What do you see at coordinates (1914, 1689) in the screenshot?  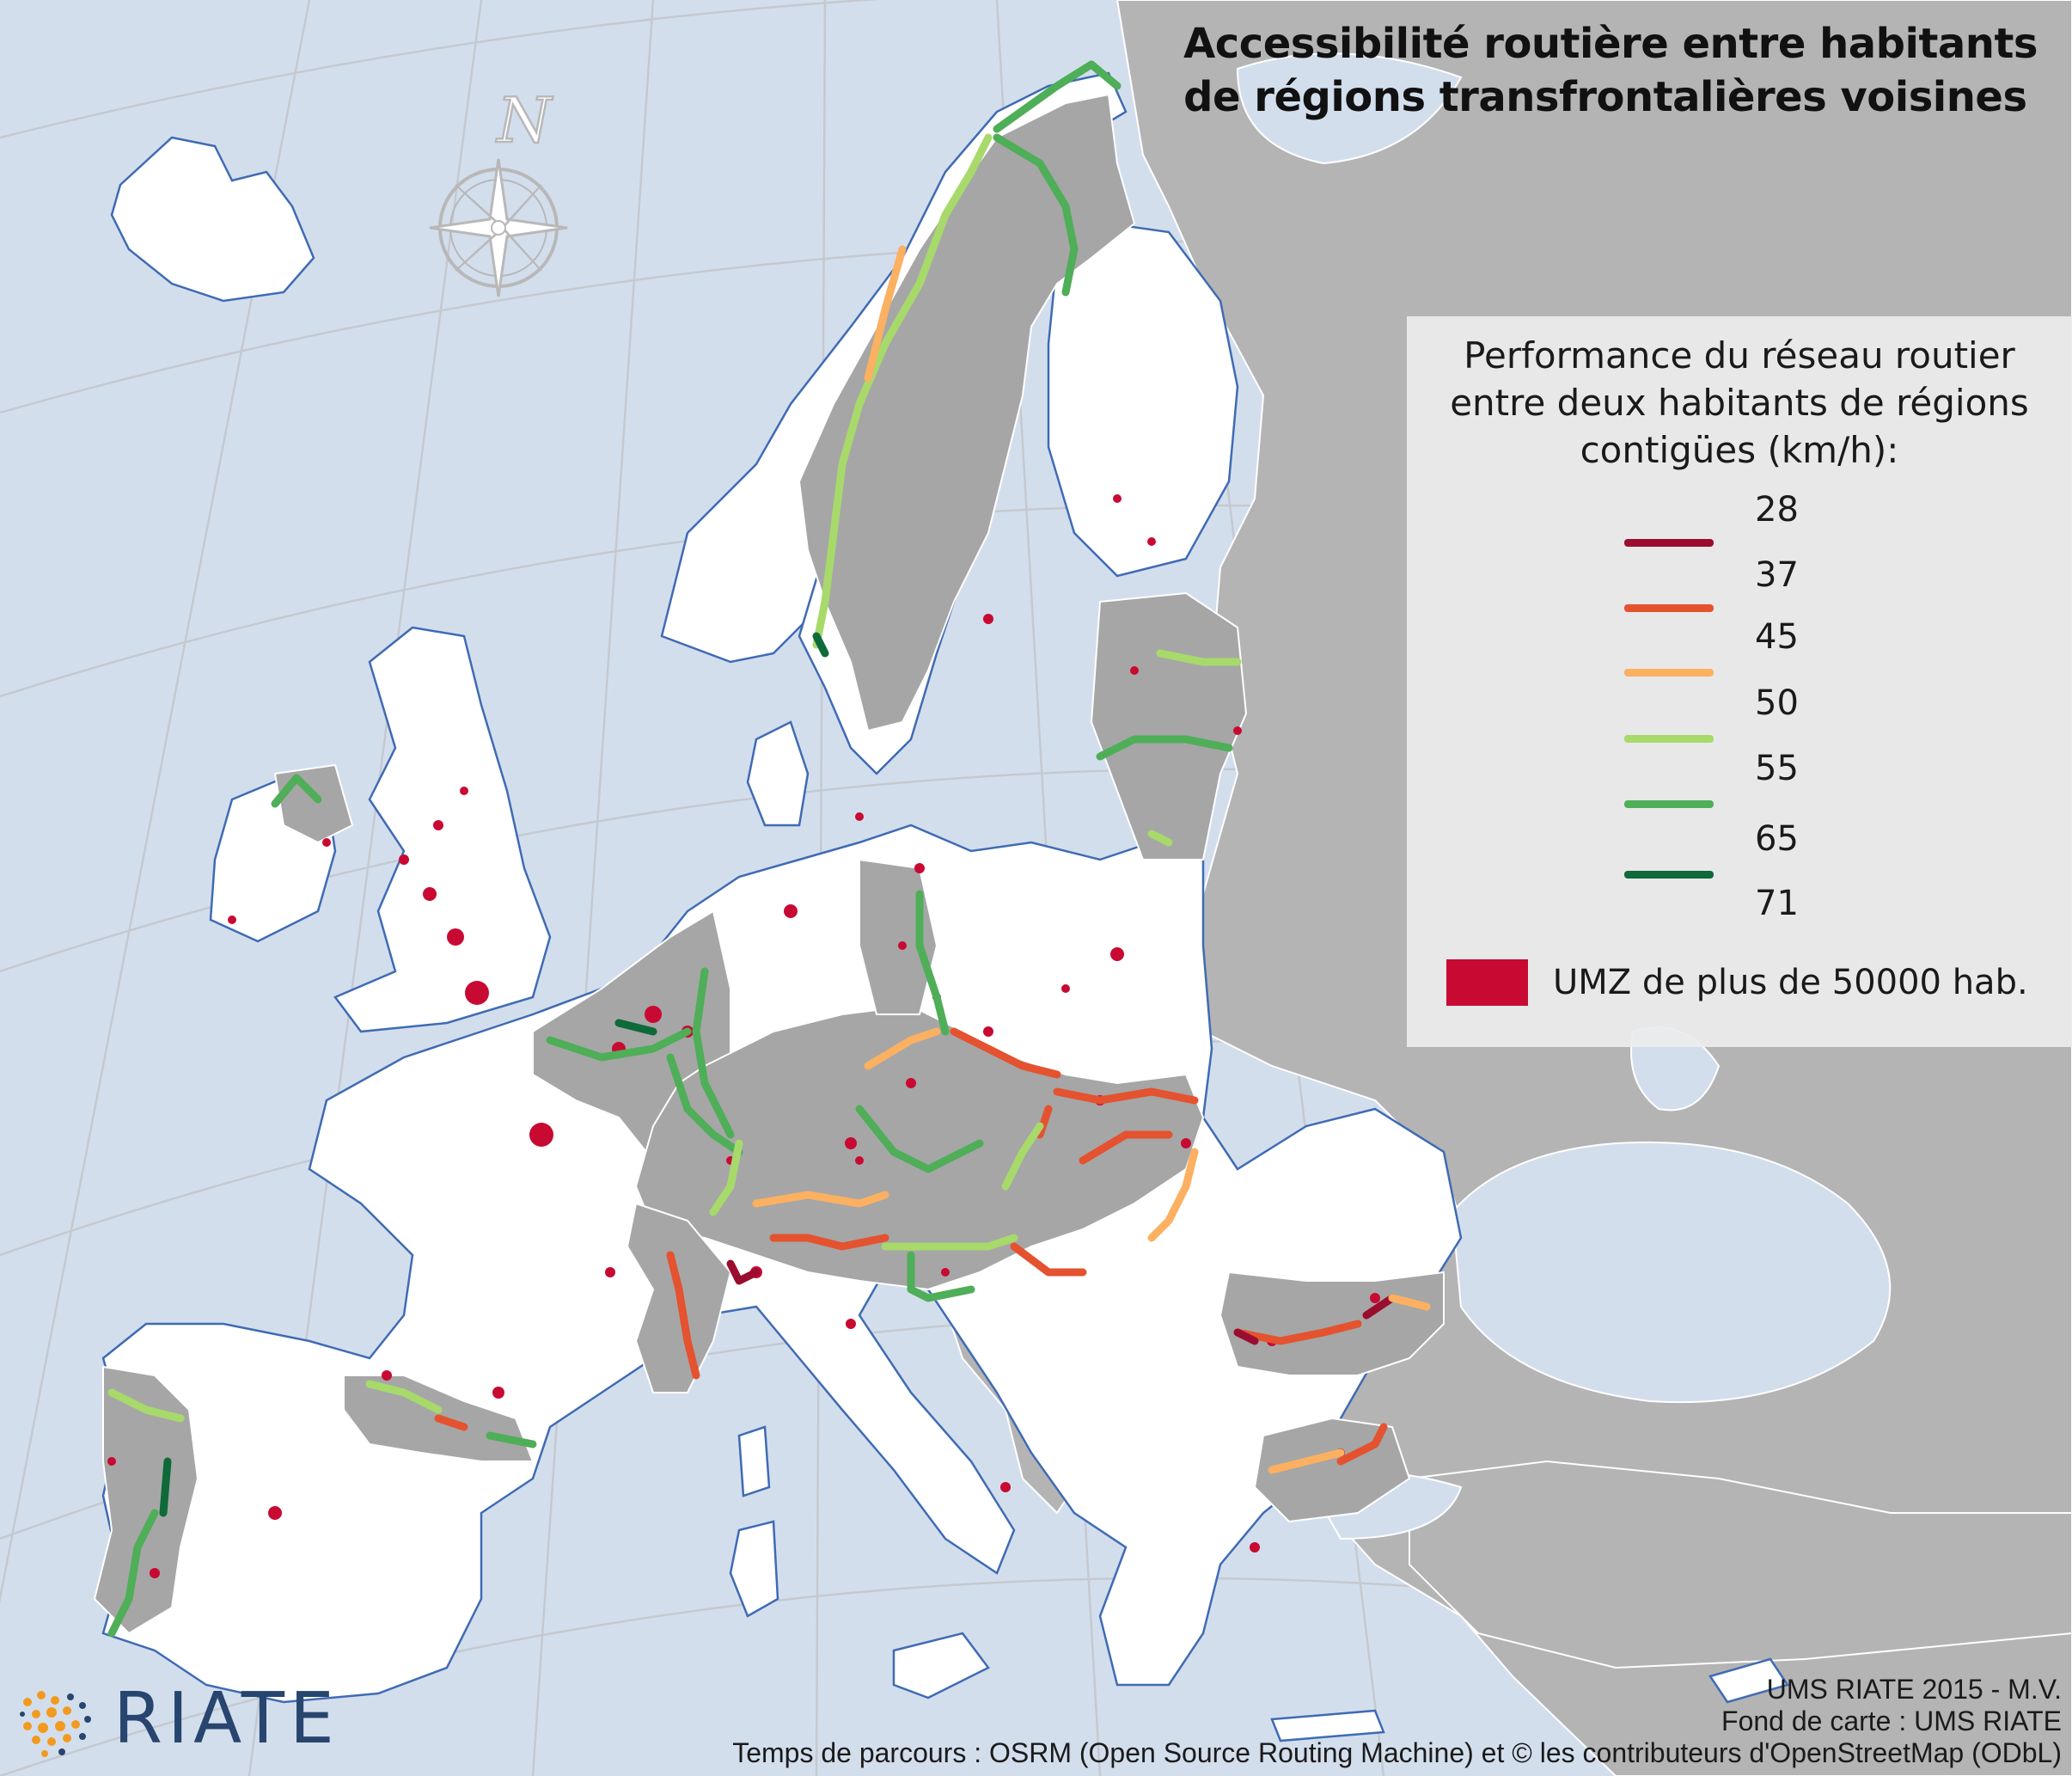 I see `credit-line: UMS RIATE 2015 - M.V.` at bounding box center [1914, 1689].